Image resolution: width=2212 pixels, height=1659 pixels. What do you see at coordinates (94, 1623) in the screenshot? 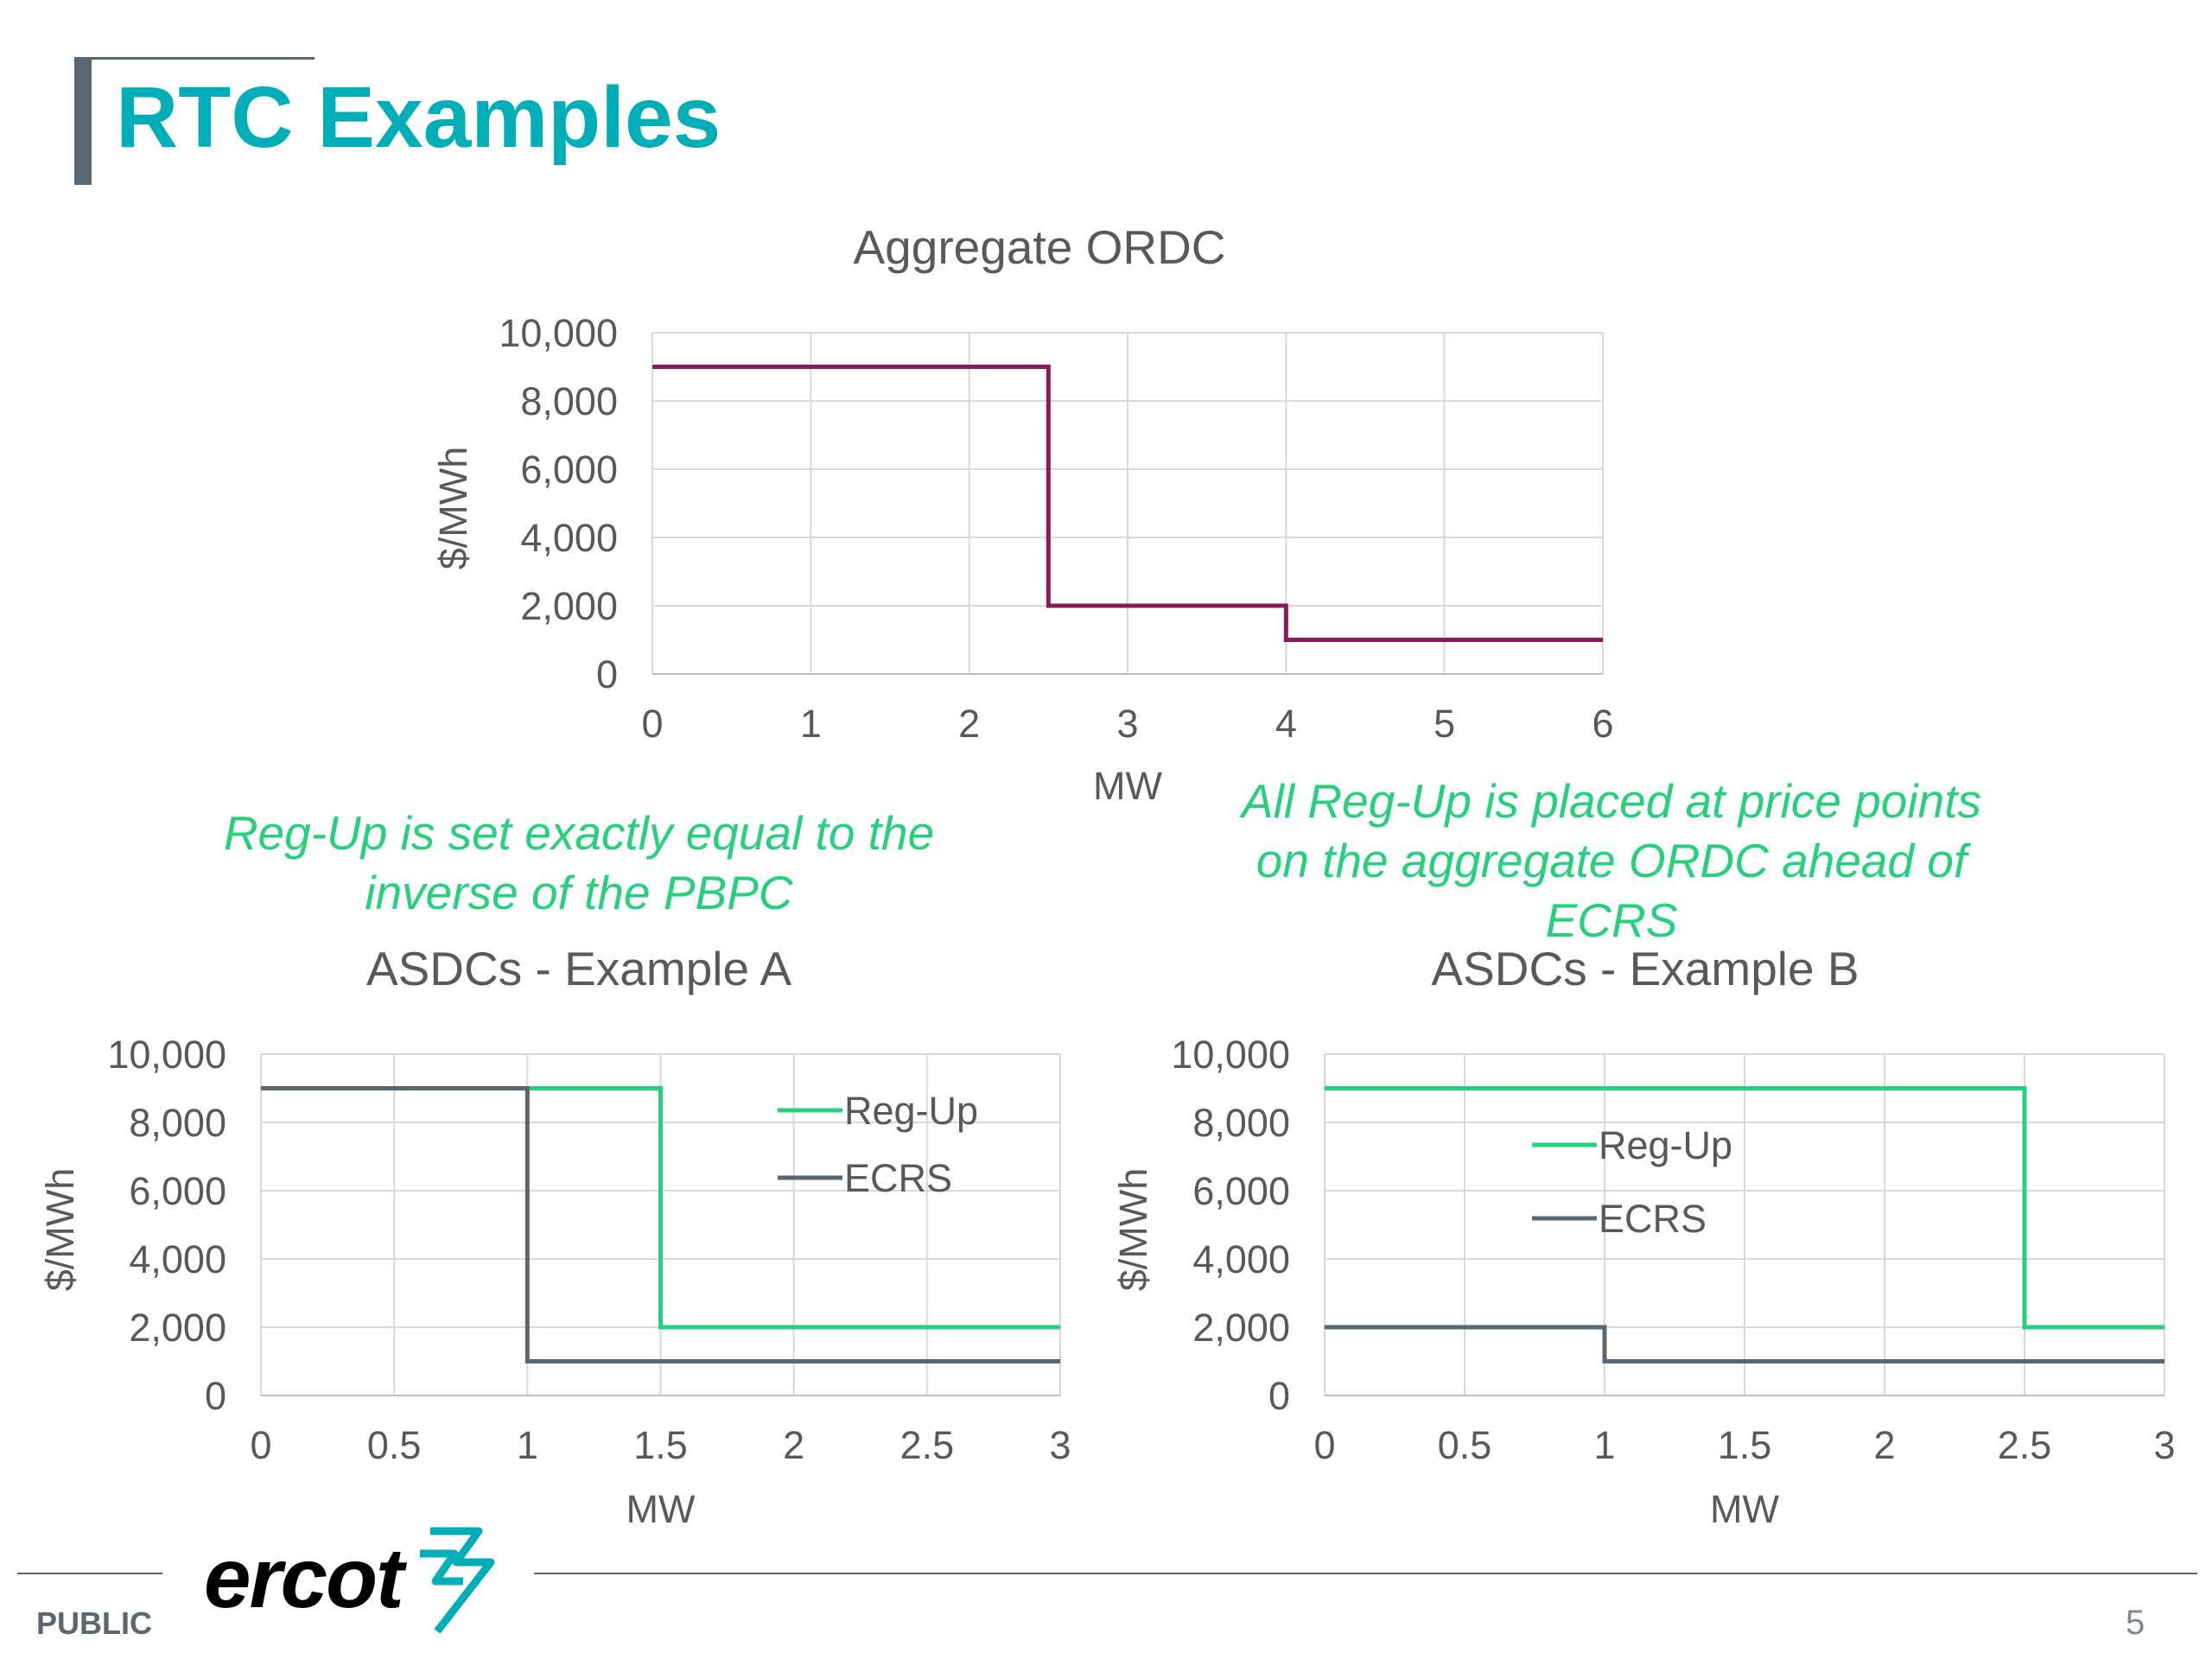
I see `footer-public-label: PUBLIC` at bounding box center [94, 1623].